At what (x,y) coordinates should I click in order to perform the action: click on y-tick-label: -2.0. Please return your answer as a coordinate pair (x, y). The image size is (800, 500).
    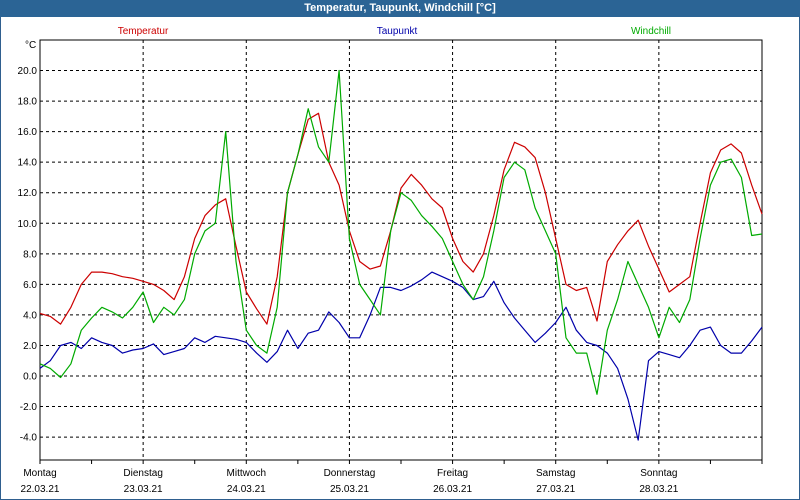
    Looking at the image, I should click on (29, 407).